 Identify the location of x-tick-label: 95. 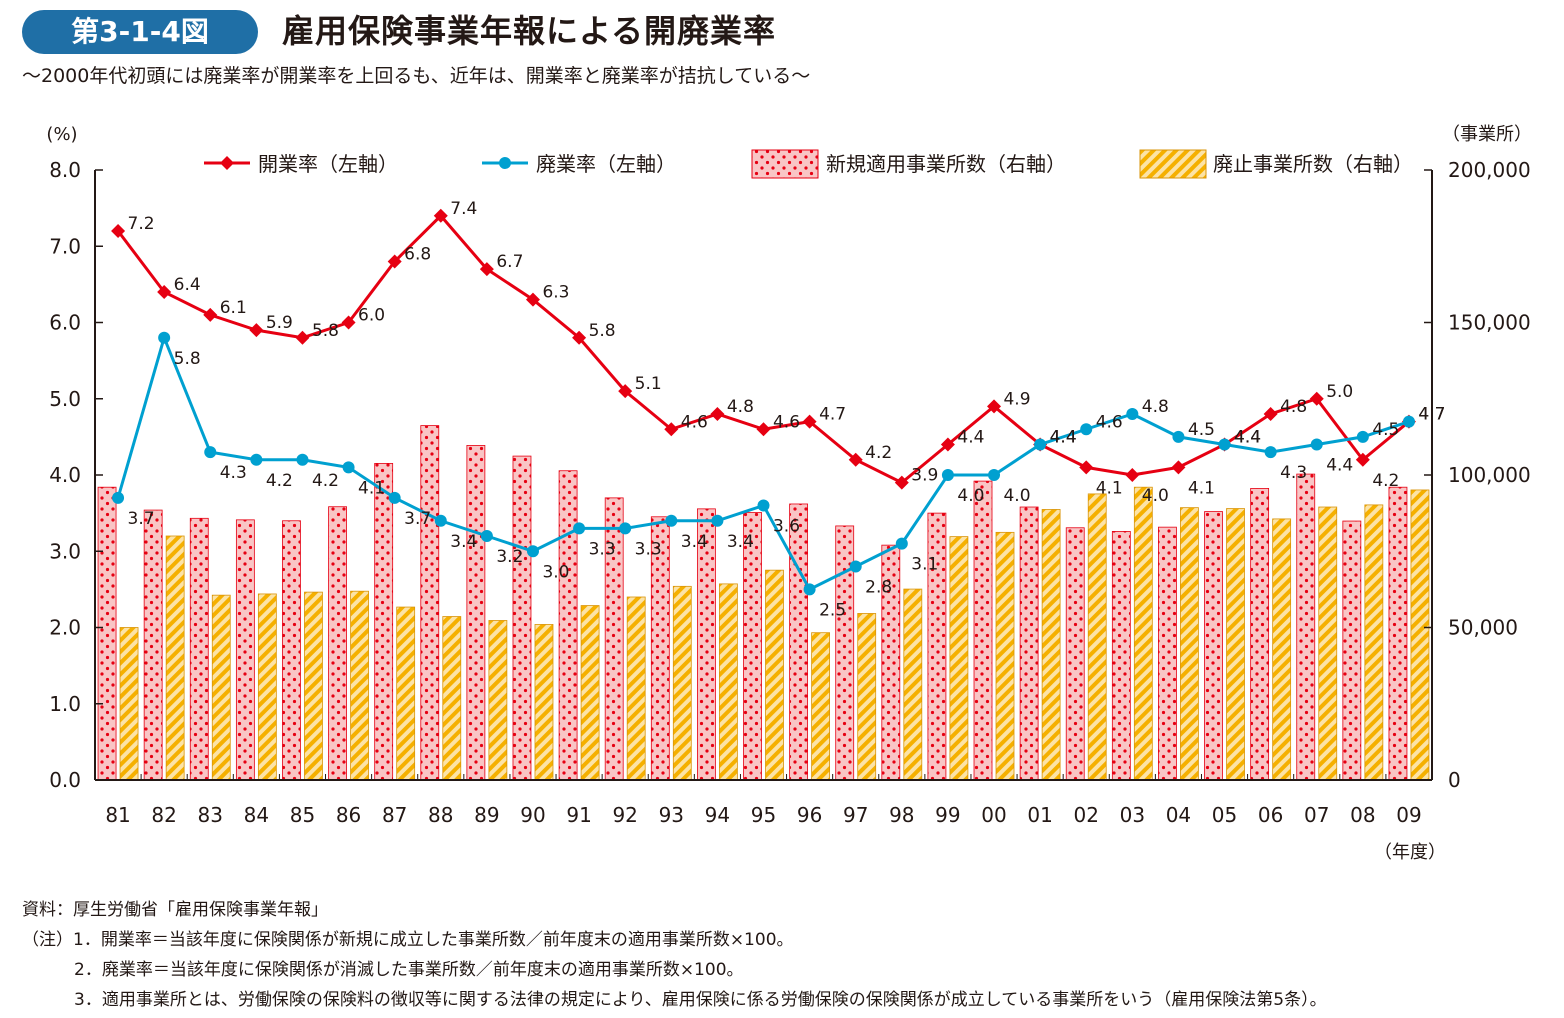
(763, 815).